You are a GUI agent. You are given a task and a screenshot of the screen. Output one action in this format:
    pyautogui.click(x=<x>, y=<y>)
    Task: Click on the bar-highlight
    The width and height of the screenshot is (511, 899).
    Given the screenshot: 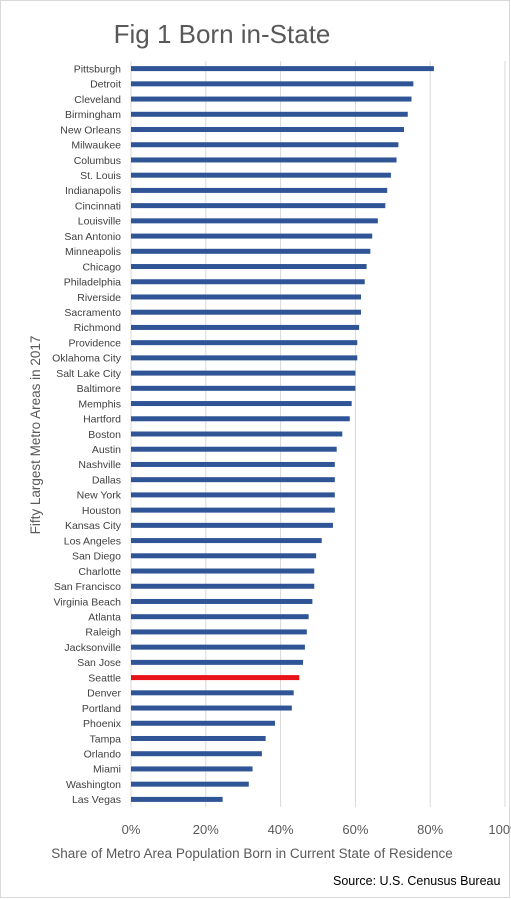 What is the action you would take?
    pyautogui.click(x=215, y=678)
    